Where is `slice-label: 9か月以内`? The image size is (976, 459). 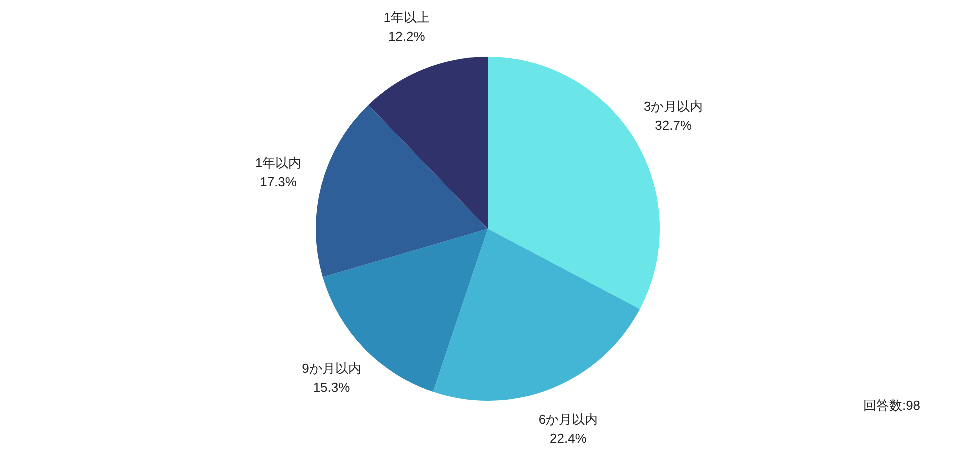
slice-label: 9か月以内 is located at coordinates (332, 368).